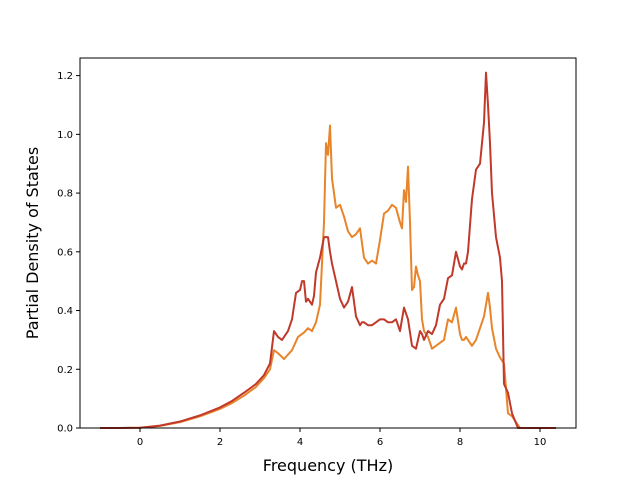 The width and height of the screenshot is (640, 480). Describe the element at coordinates (65, 135) in the screenshot. I see `y-tick-label: 1.0` at that location.